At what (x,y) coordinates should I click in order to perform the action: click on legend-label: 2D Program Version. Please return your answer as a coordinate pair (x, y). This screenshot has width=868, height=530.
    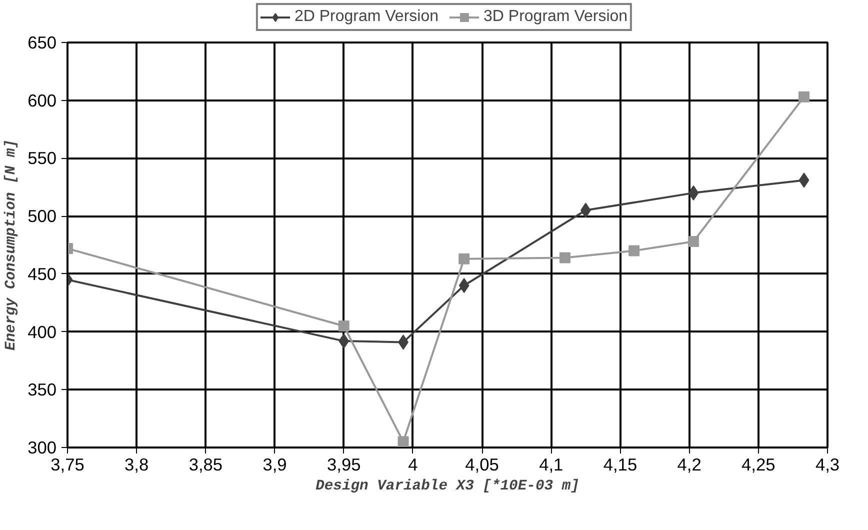
    Looking at the image, I should click on (366, 17).